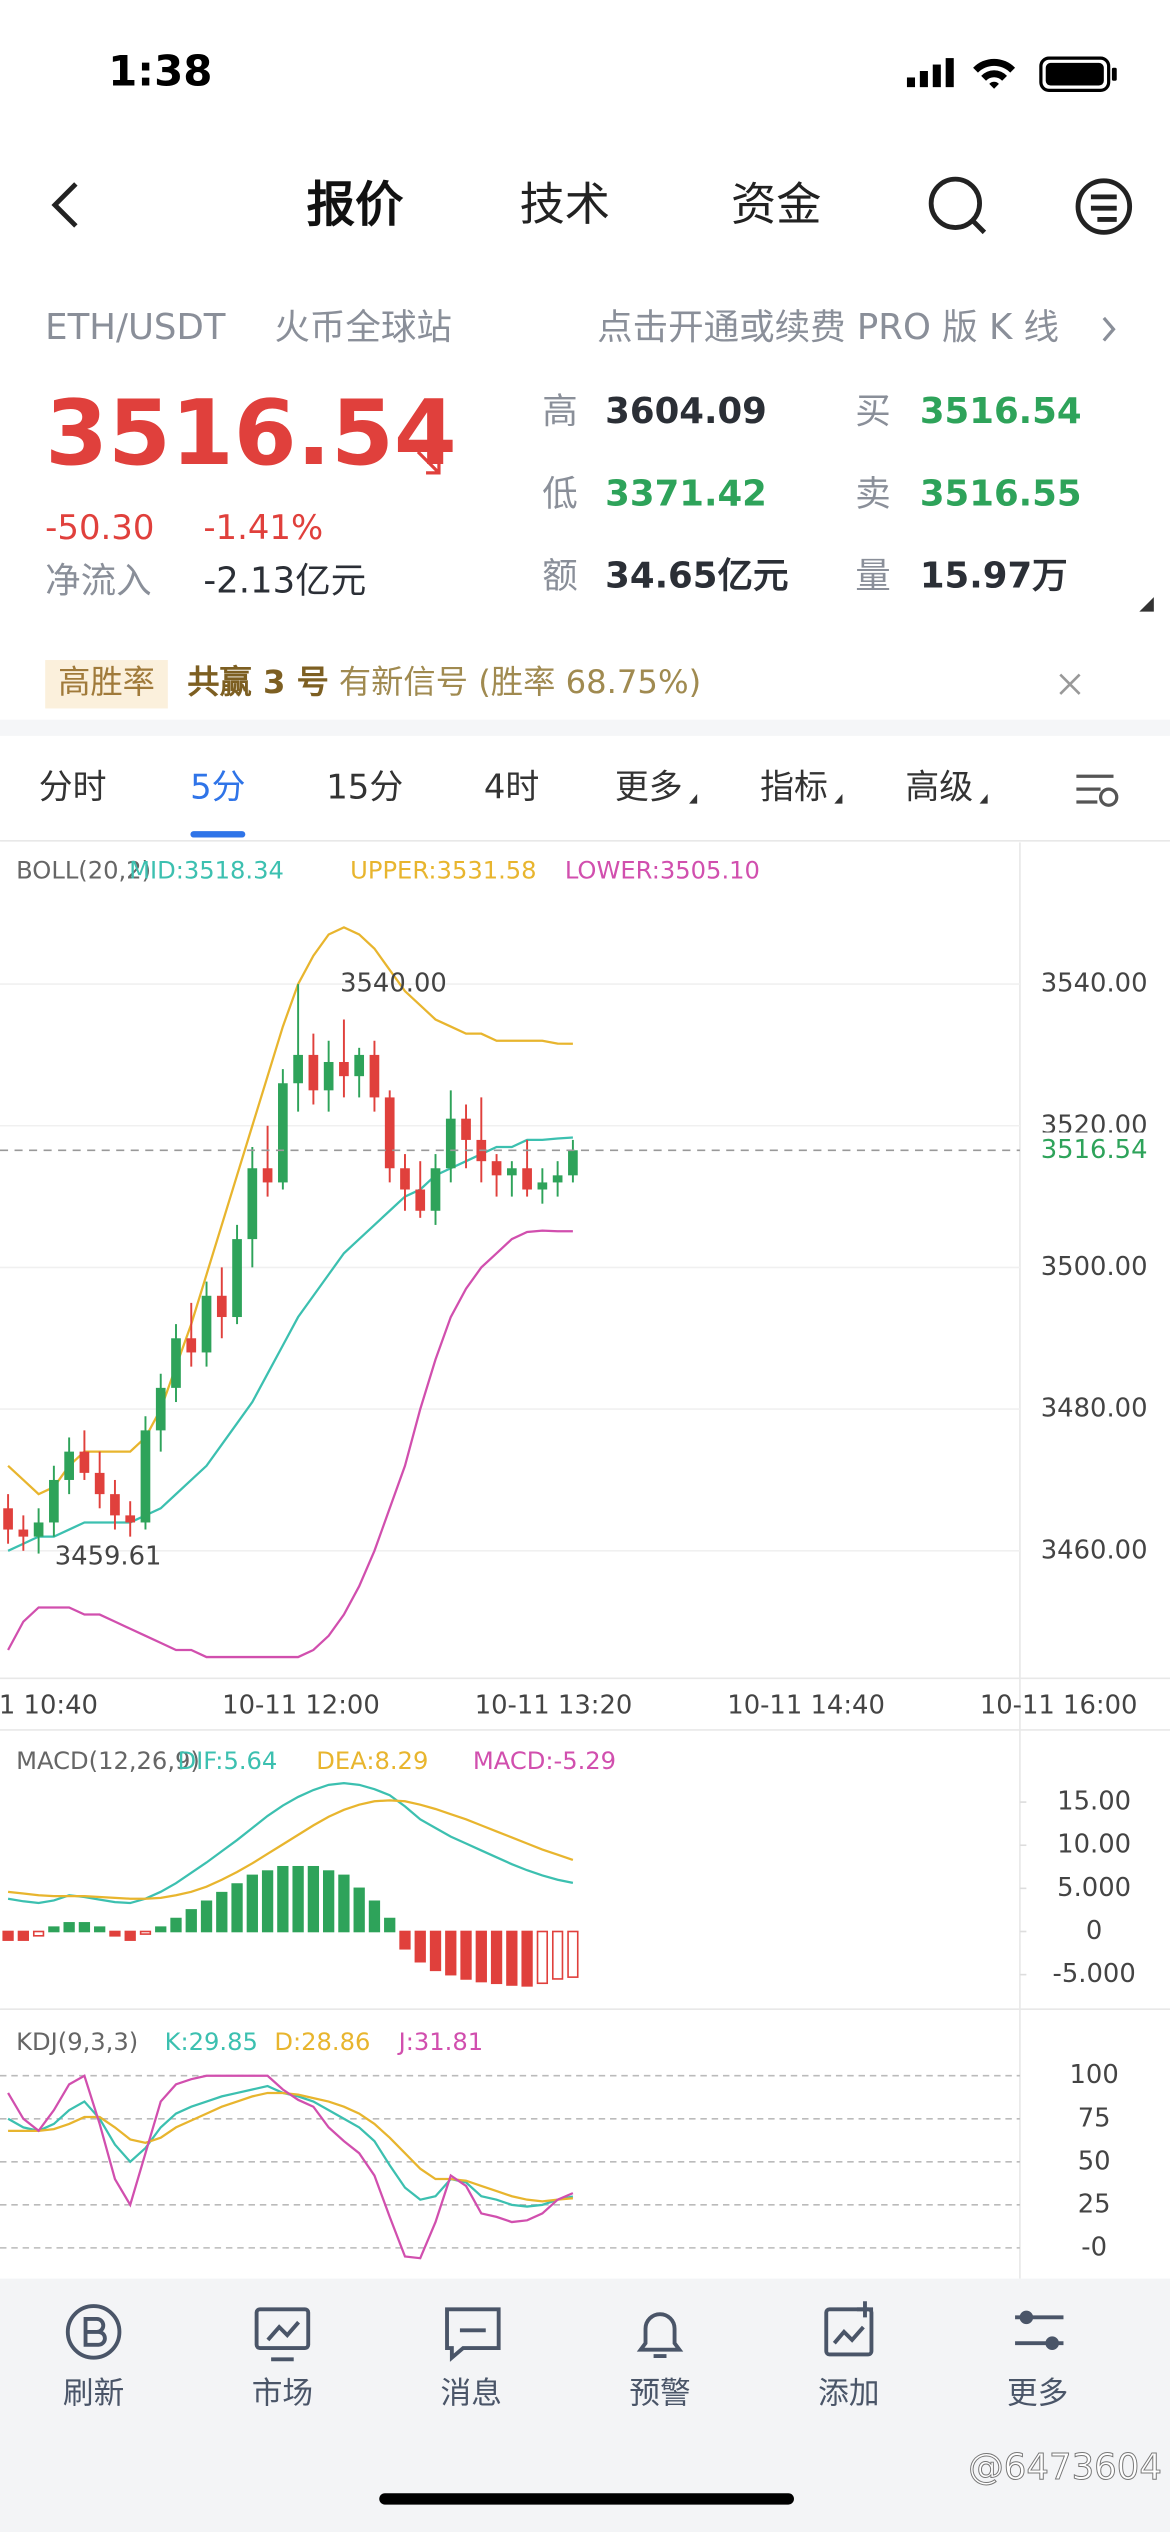 This screenshot has height=2532, width=1170. I want to click on interval-tab: 更多, so click(649, 787).